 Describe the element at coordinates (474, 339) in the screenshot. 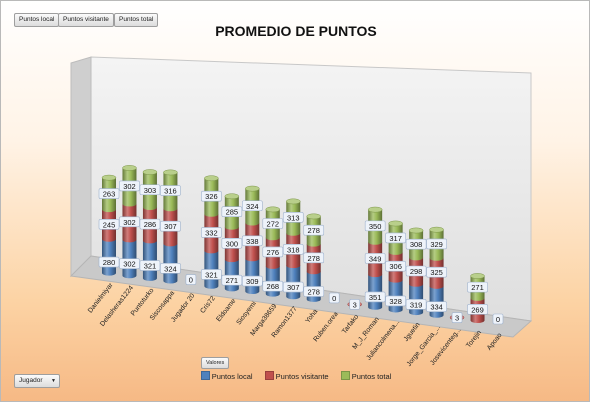

I see `x-tick-label: Torejin` at that location.